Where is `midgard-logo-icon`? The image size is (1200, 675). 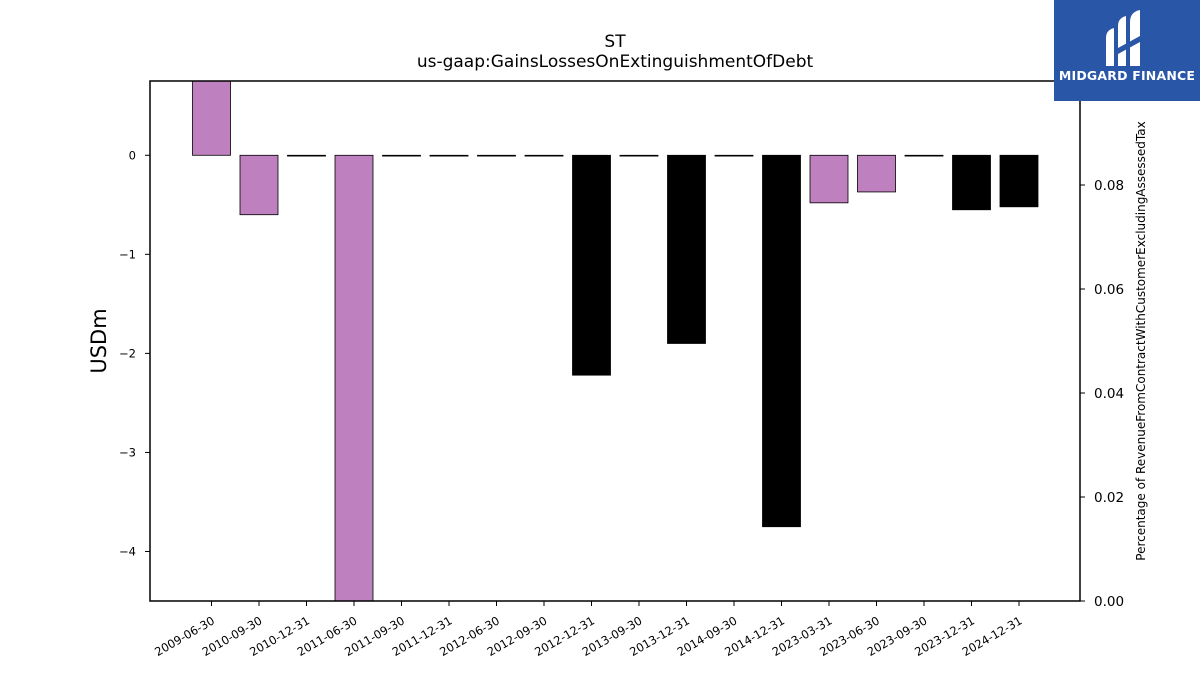
midgard-logo-icon is located at coordinates (1123, 38).